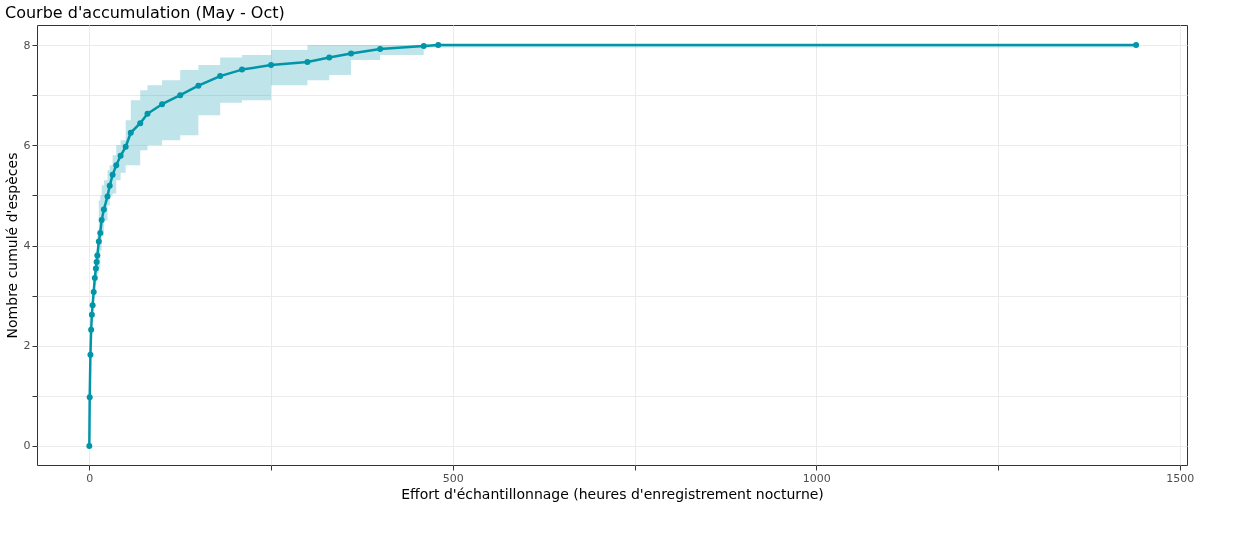 Image resolution: width=1237 pixels, height=544 pixels. What do you see at coordinates (11, 245) in the screenshot?
I see `y-axis-title: Nombre cumulé d'espèces` at bounding box center [11, 245].